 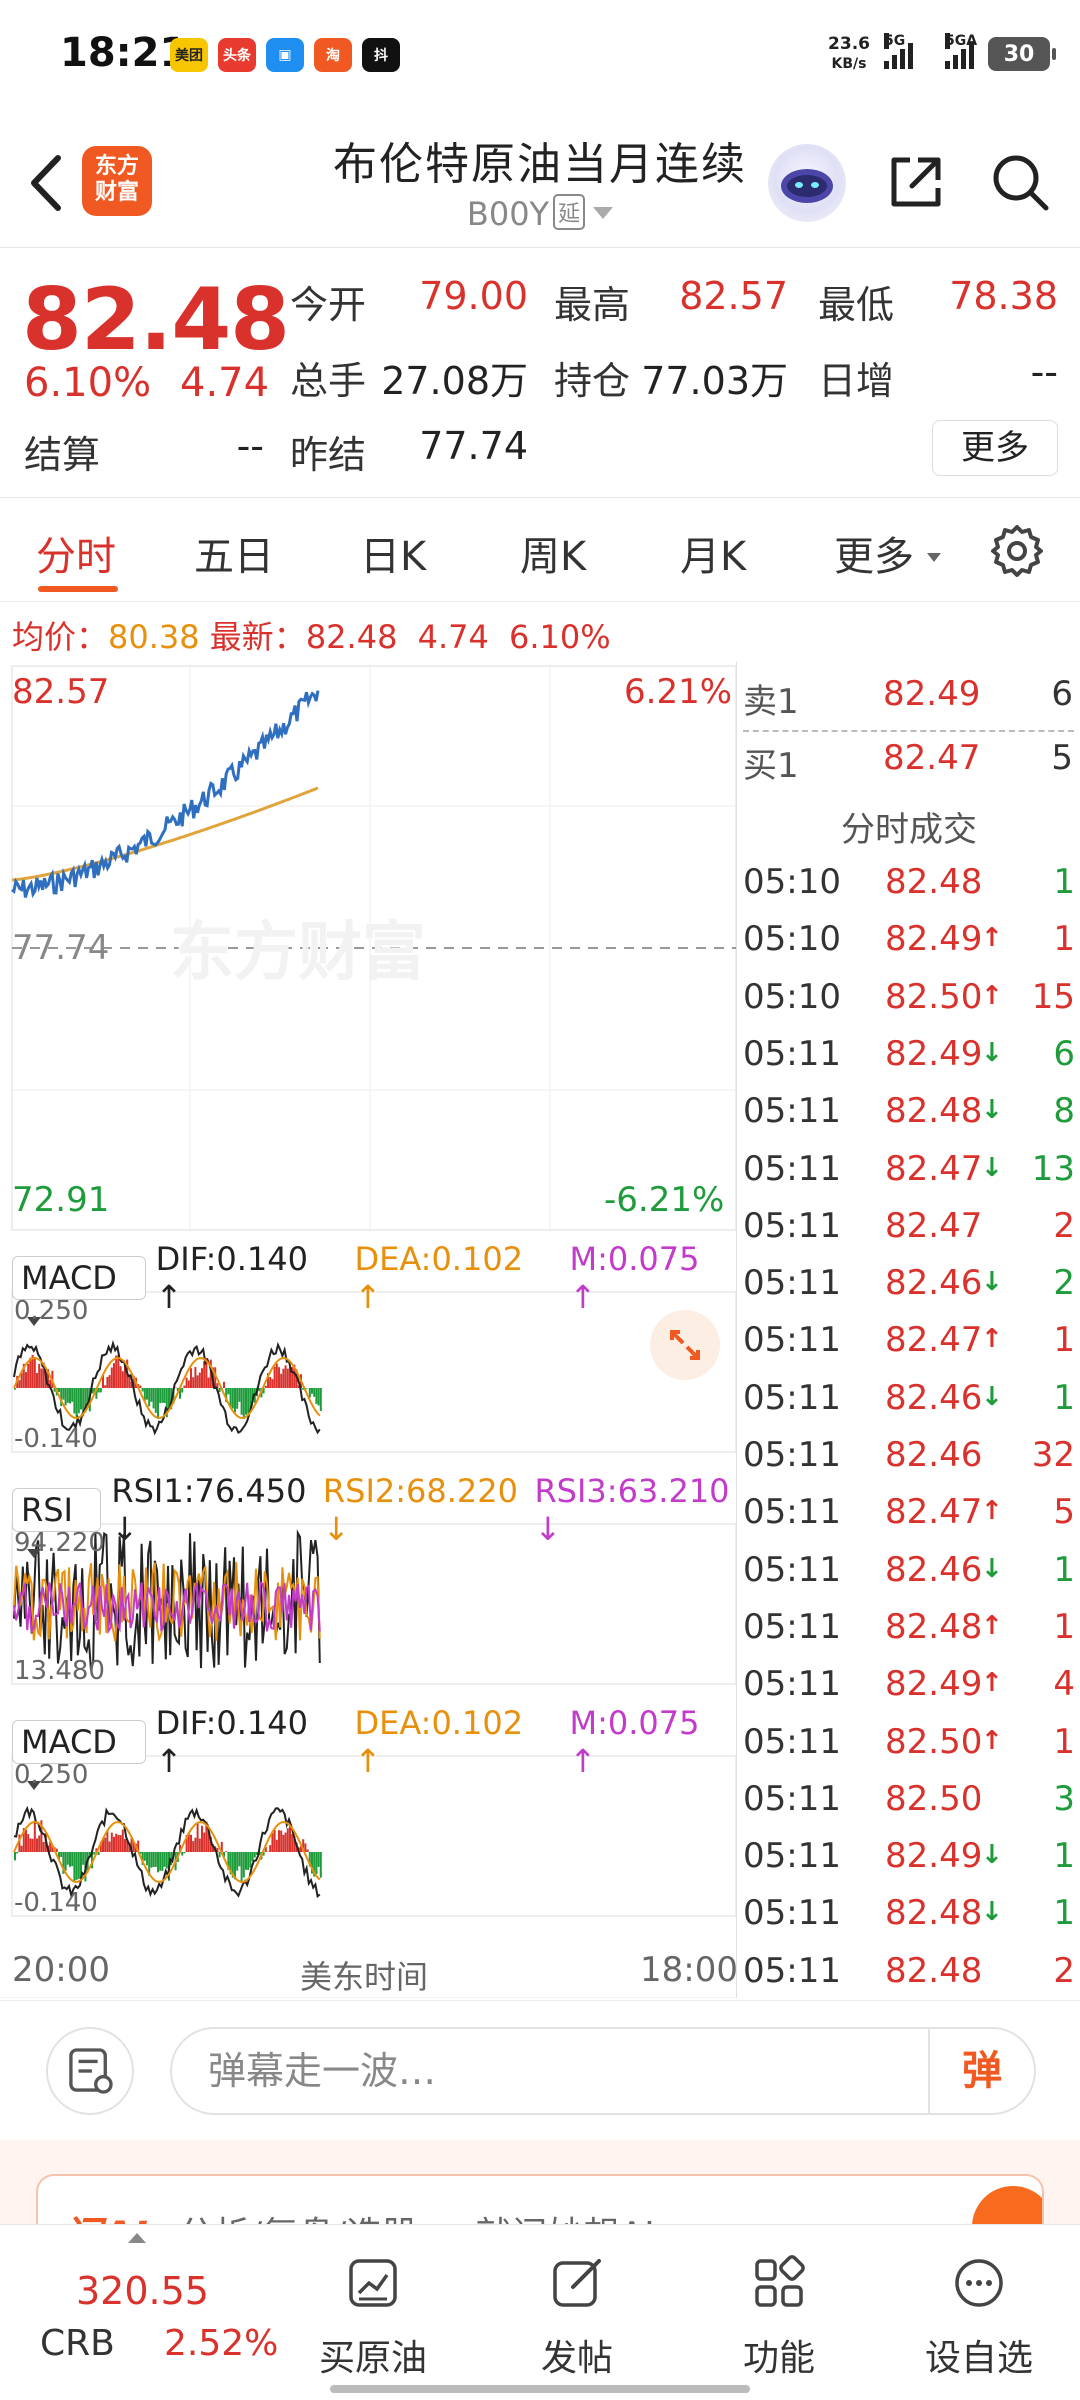 I want to click on ai-robot-icon, so click(x=807, y=183).